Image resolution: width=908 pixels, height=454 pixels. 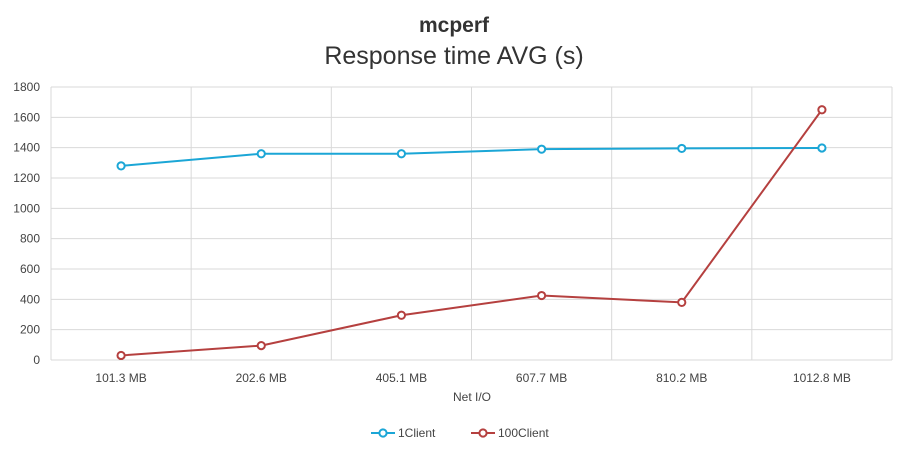 I want to click on chart-title: mcperf, so click(x=454, y=25).